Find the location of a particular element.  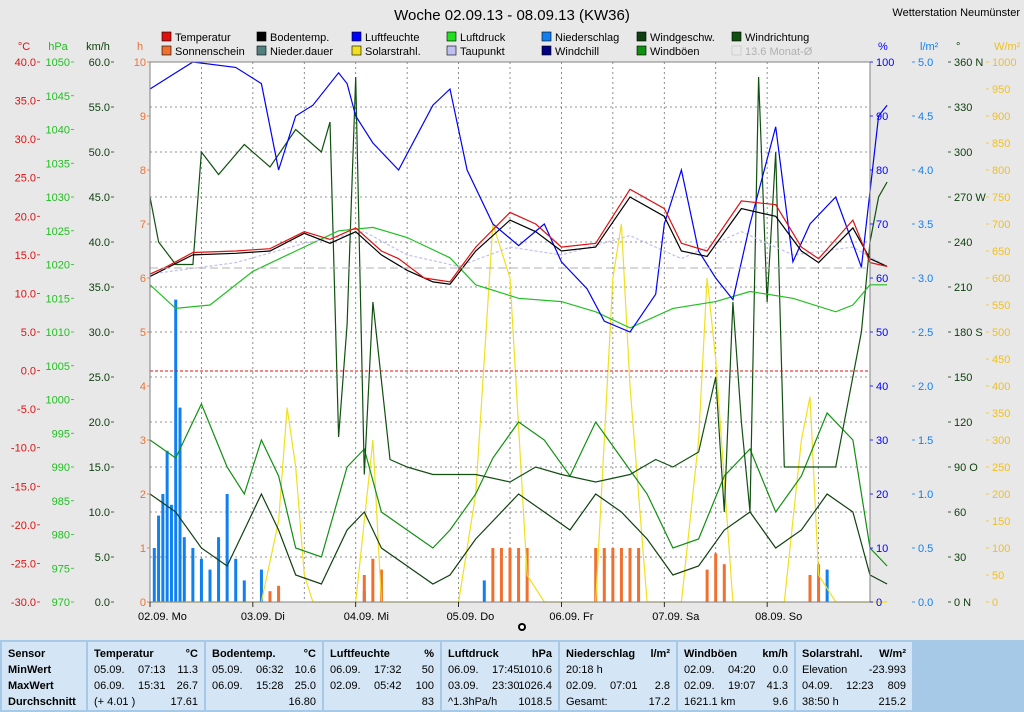

axis-tick-label: 40.0 is located at coordinates (99, 243).